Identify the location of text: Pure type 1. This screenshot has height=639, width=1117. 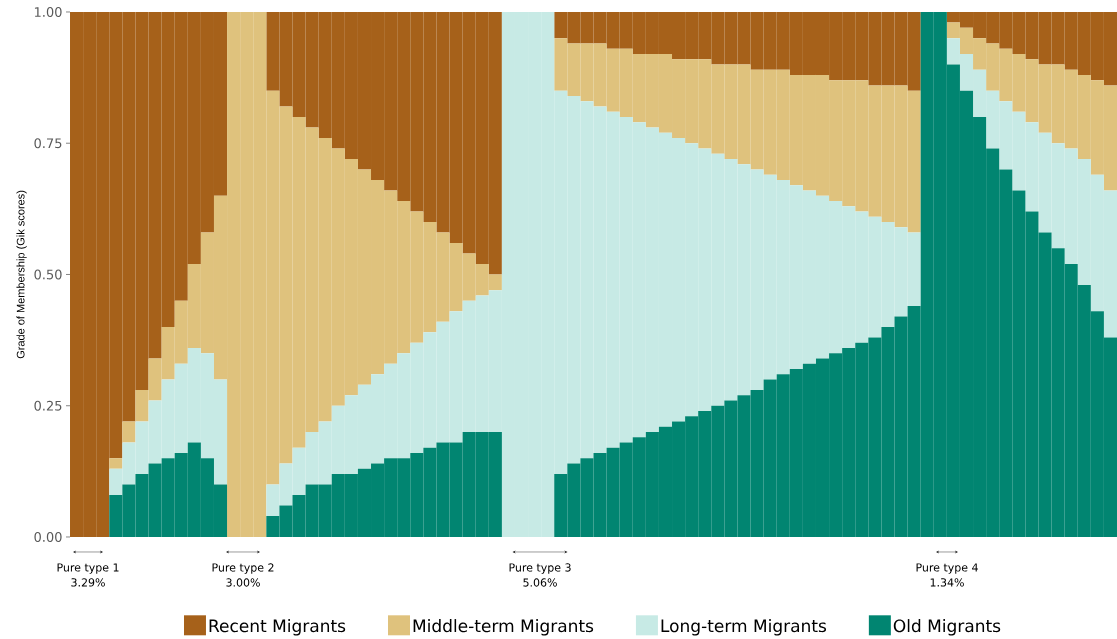
(88, 568).